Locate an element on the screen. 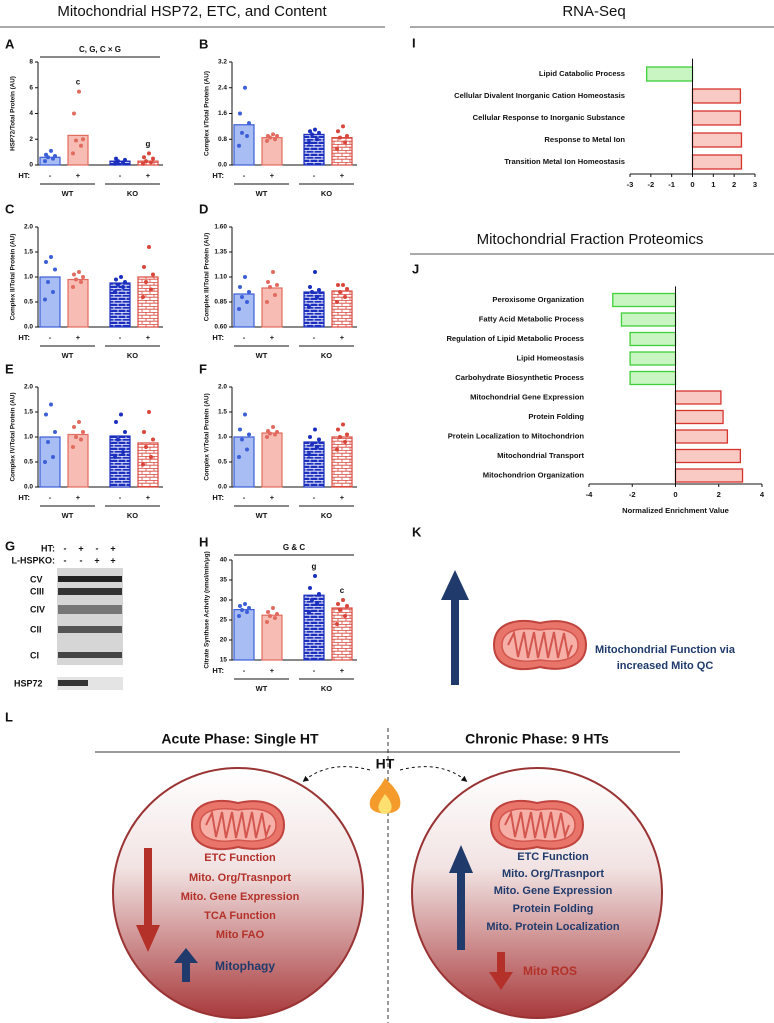 The height and width of the screenshot is (1023, 774). category-label: Mitochondrion Organization is located at coordinates (534, 475).